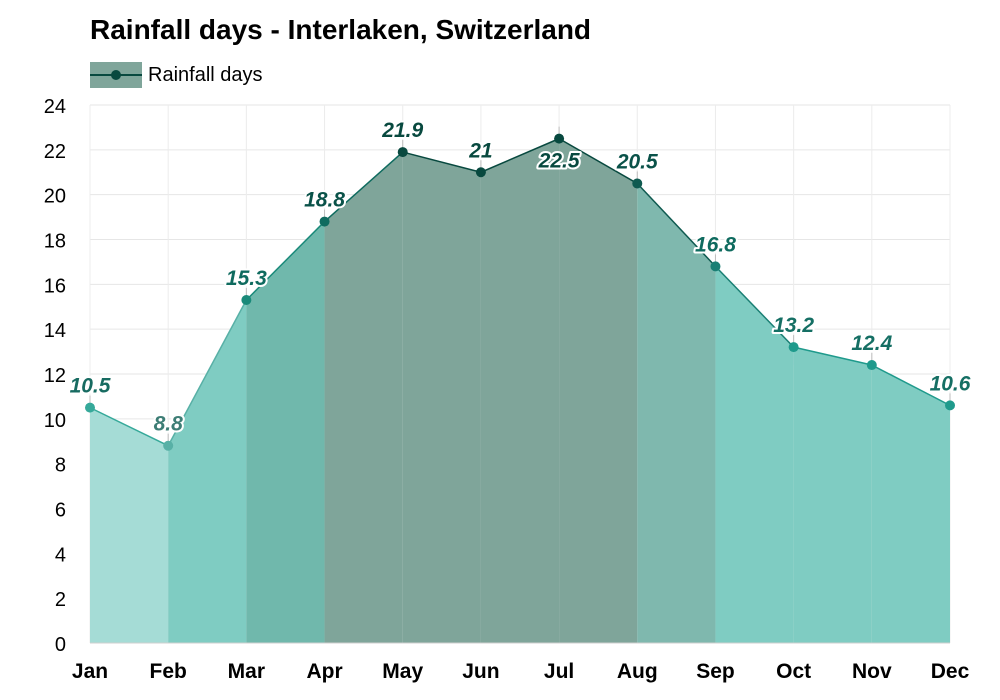 Image resolution: width=1000 pixels, height=700 pixels. Describe the element at coordinates (324, 671) in the screenshot. I see `x-tick-label: Apr` at that location.